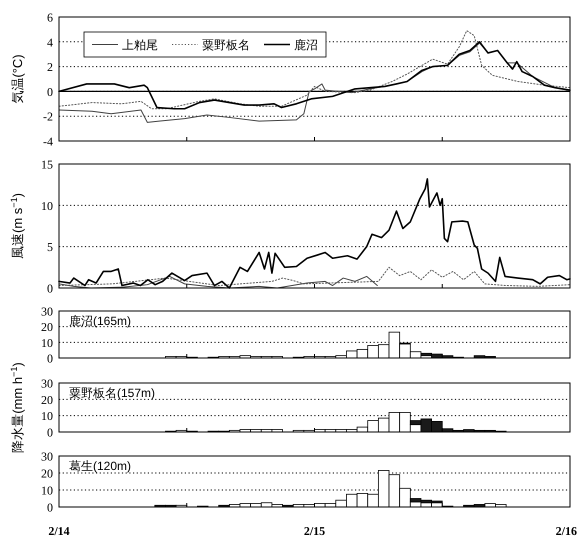 This screenshot has height=542, width=579. What do you see at coordinates (226, 45) in the screenshot?
I see `legend-label: 粟野板名` at bounding box center [226, 45].